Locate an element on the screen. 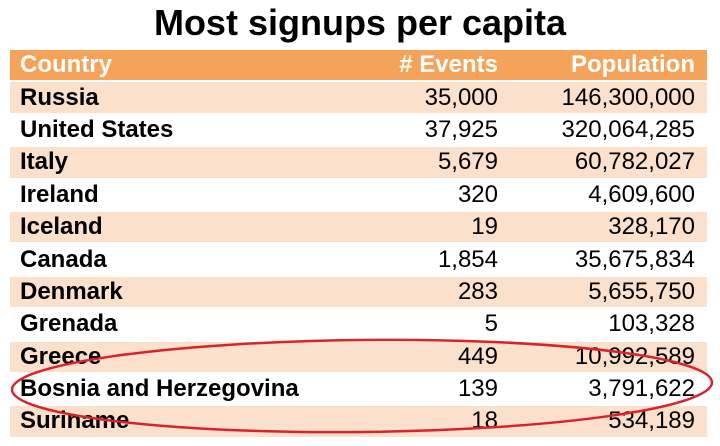  cell-country: Iceland is located at coordinates (61, 227).